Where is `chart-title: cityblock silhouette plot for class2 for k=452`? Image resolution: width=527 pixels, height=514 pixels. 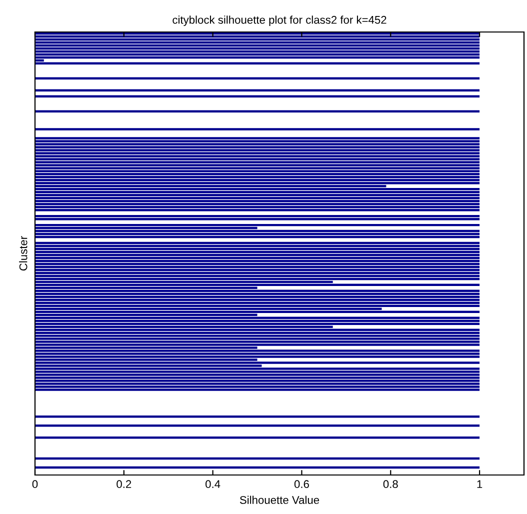
chart-title: cityblock silhouette plot for class2 for k=452 is located at coordinates (279, 21).